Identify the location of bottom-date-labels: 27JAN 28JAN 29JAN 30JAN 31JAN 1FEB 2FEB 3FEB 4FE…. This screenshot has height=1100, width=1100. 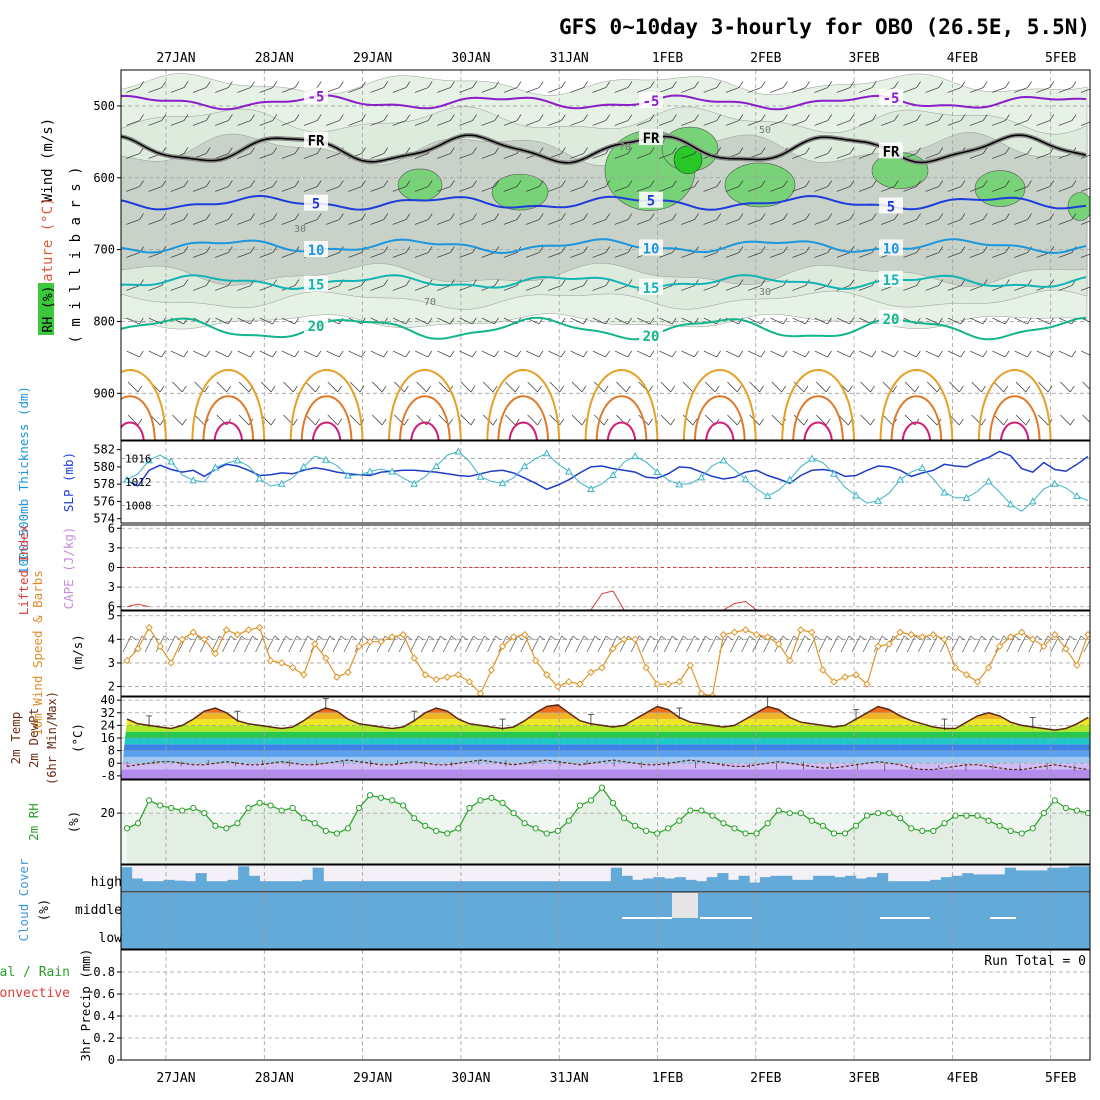
(616, 1078).